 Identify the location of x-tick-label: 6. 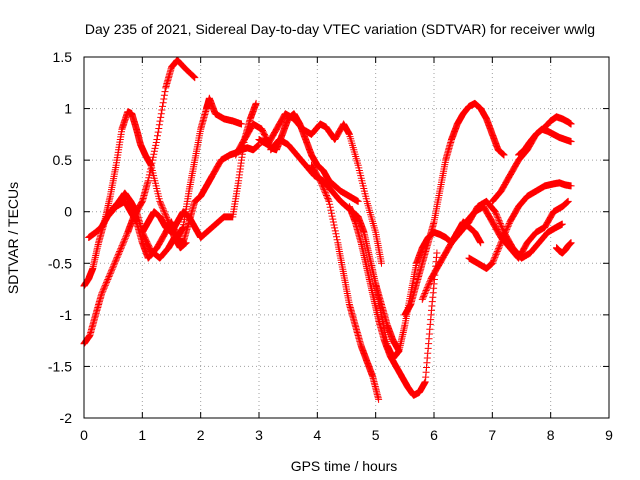
(434, 435).